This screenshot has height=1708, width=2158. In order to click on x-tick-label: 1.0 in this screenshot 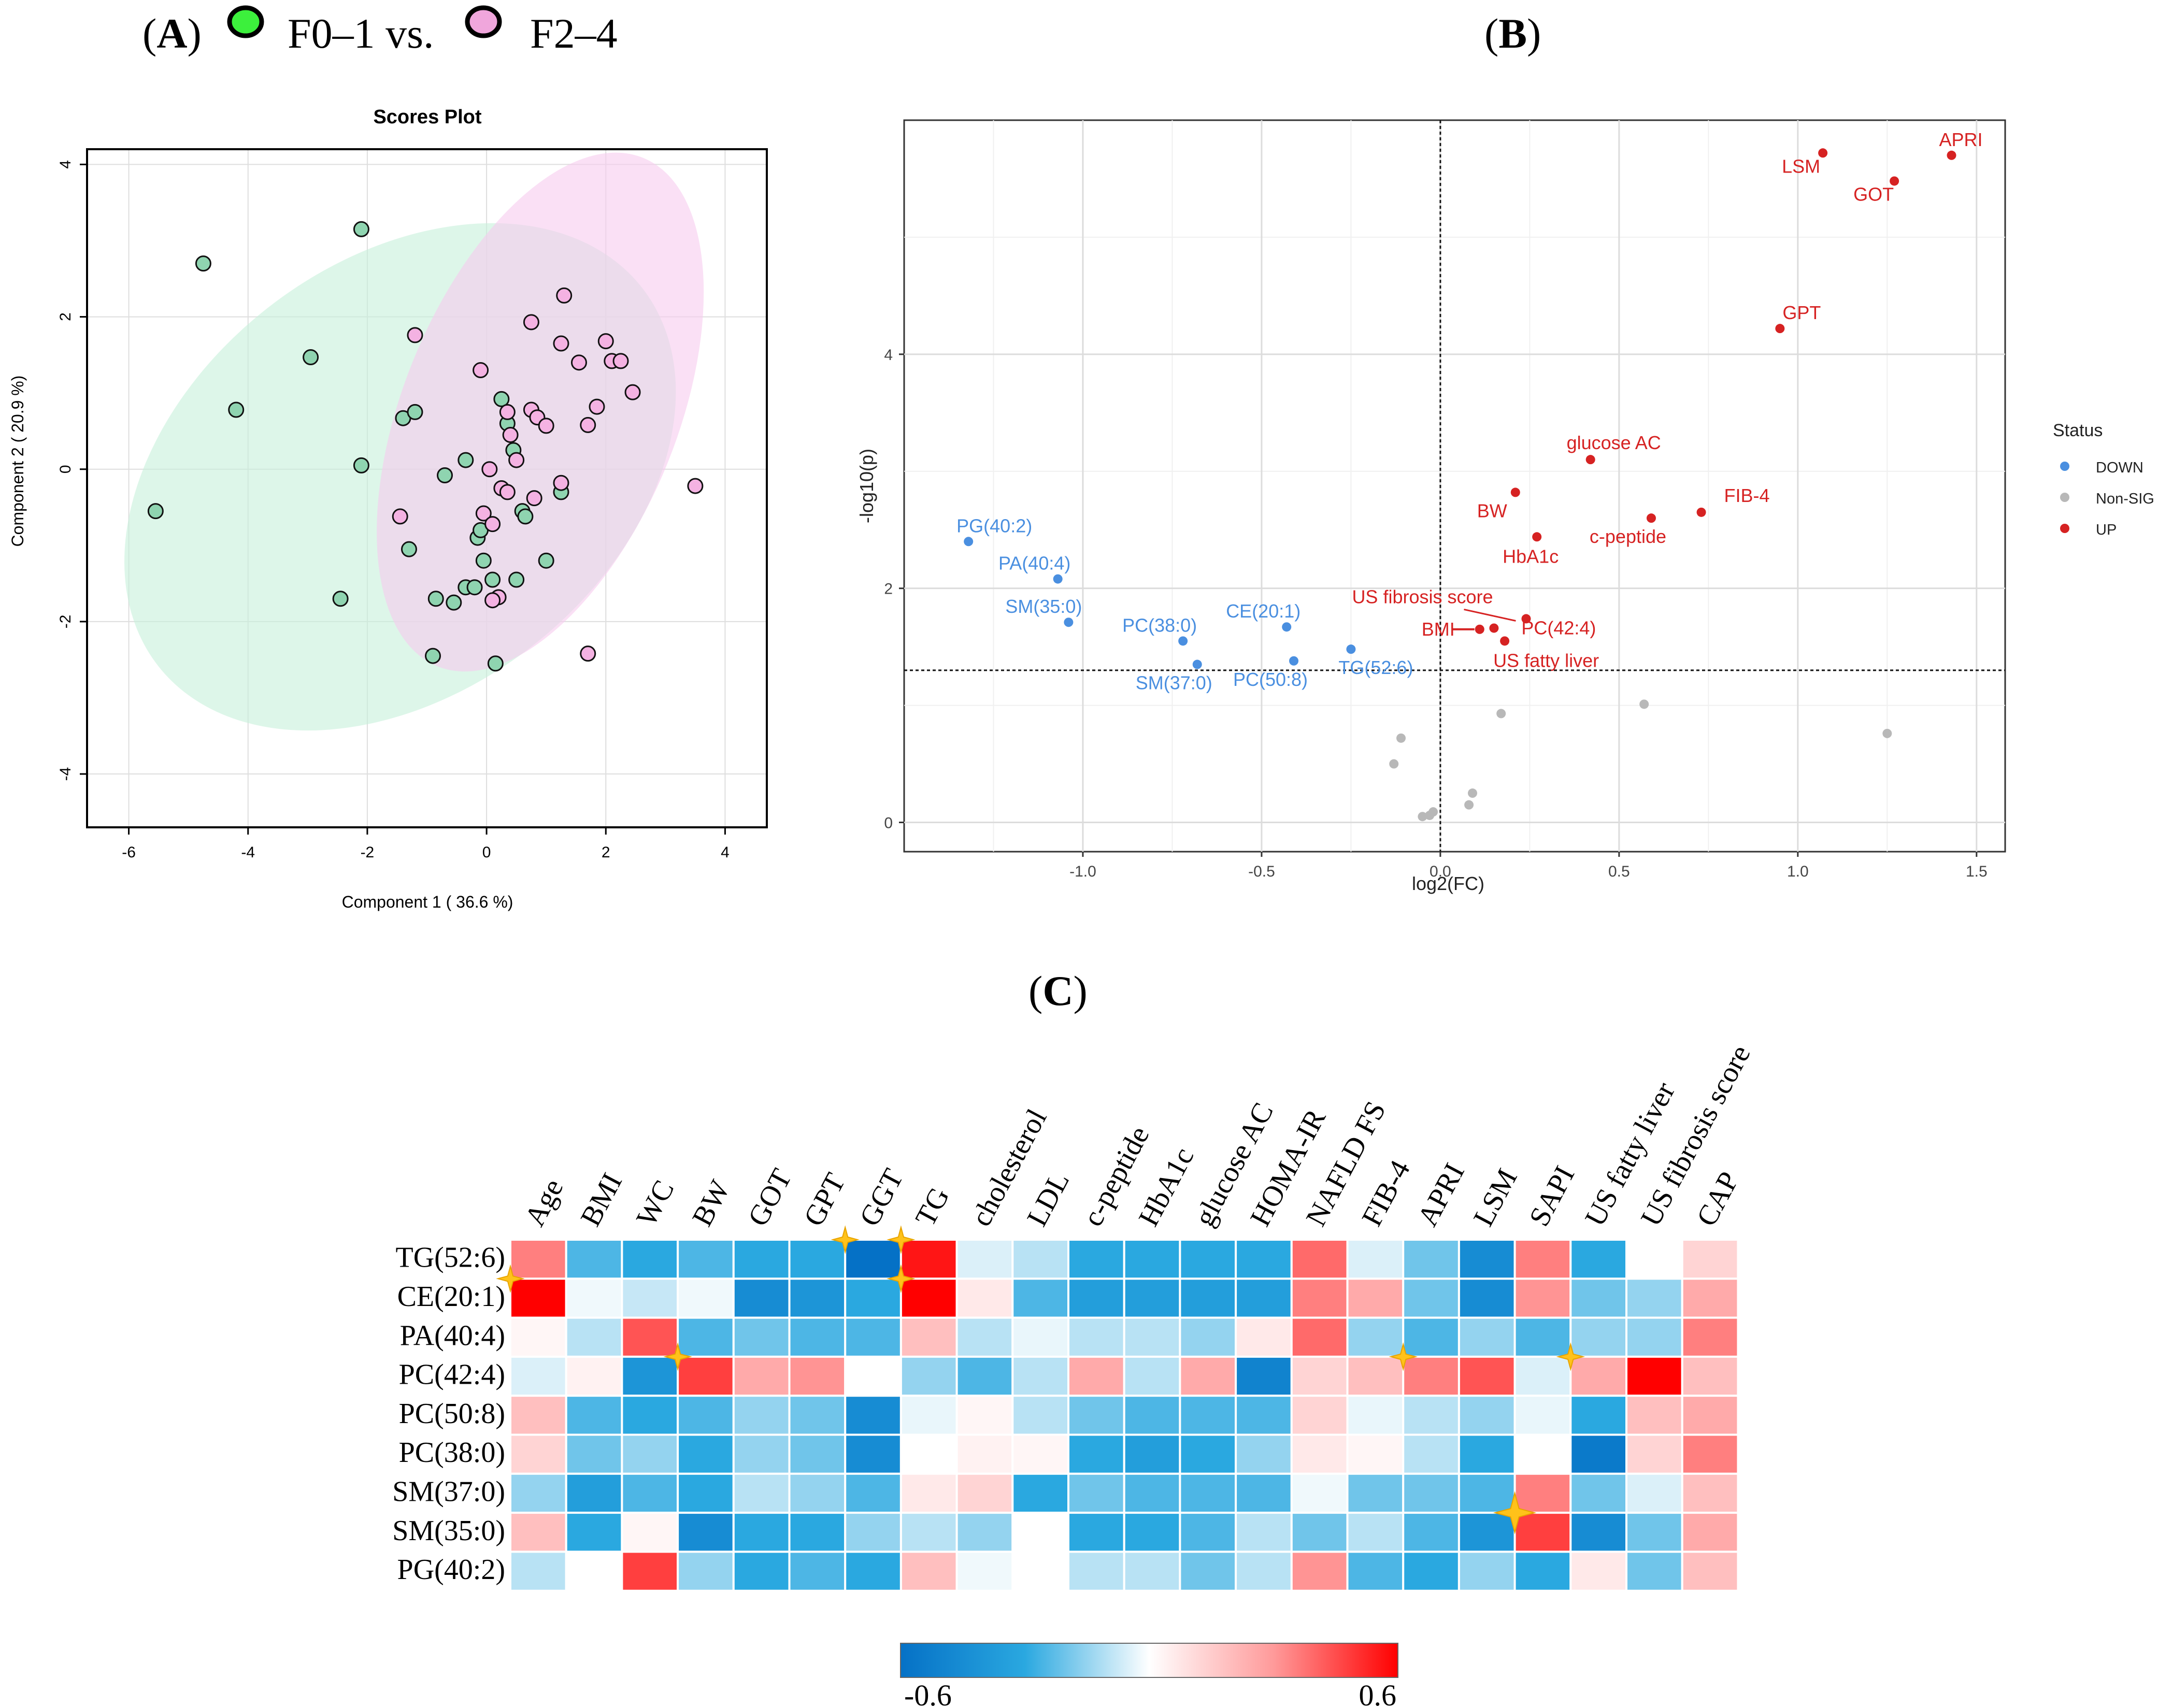, I will do `click(1798, 871)`.